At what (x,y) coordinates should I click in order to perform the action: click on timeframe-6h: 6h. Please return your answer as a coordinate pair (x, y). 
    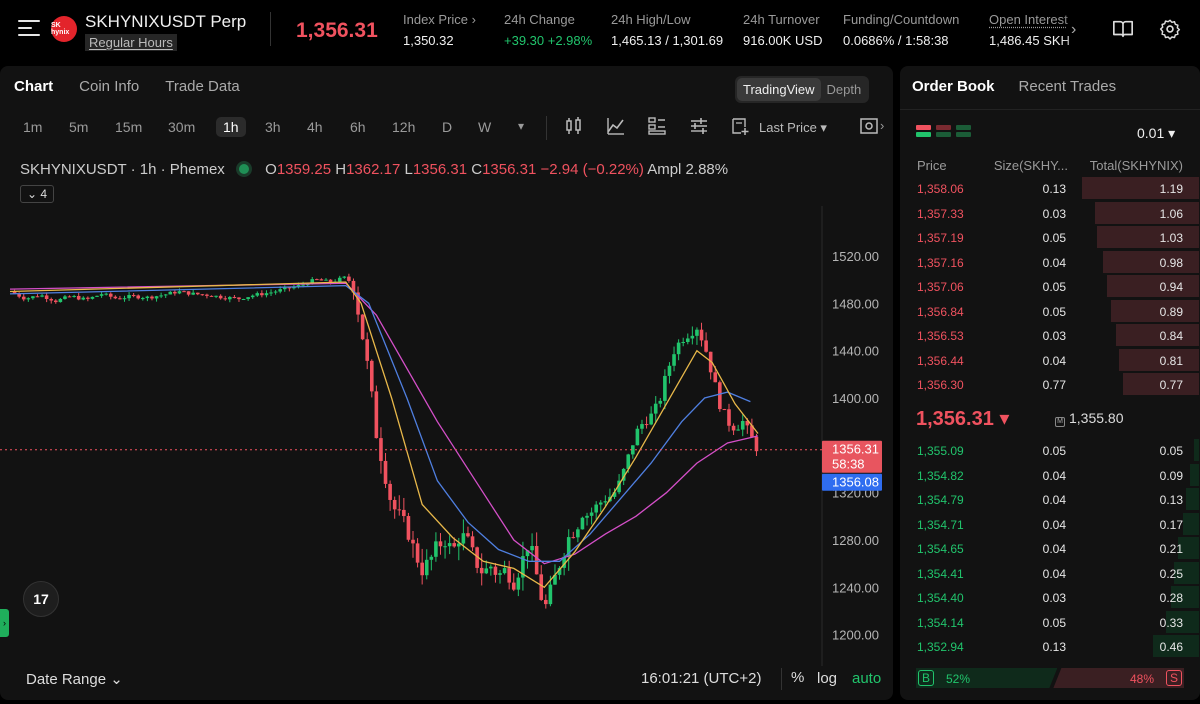
    Looking at the image, I should click on (358, 127).